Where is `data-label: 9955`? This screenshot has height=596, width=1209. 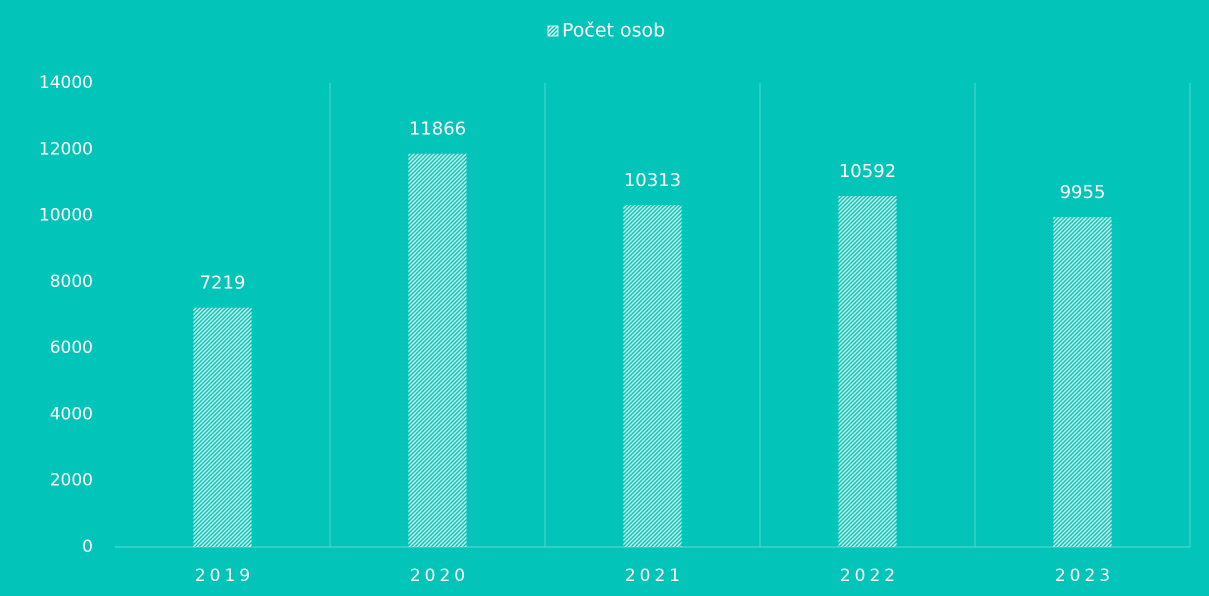
data-label: 9955 is located at coordinates (1083, 192).